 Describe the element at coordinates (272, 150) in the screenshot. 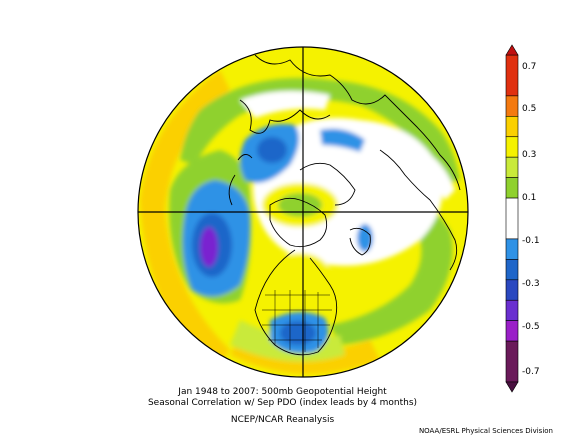

I see `field-darkblue-siberia` at that location.